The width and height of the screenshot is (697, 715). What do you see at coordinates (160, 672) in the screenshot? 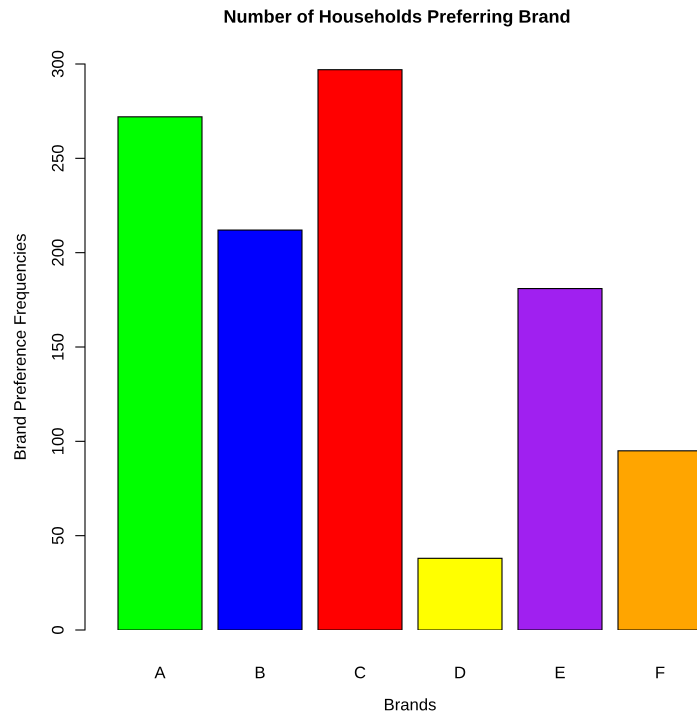
I see `x-tick-label: A` at bounding box center [160, 672].